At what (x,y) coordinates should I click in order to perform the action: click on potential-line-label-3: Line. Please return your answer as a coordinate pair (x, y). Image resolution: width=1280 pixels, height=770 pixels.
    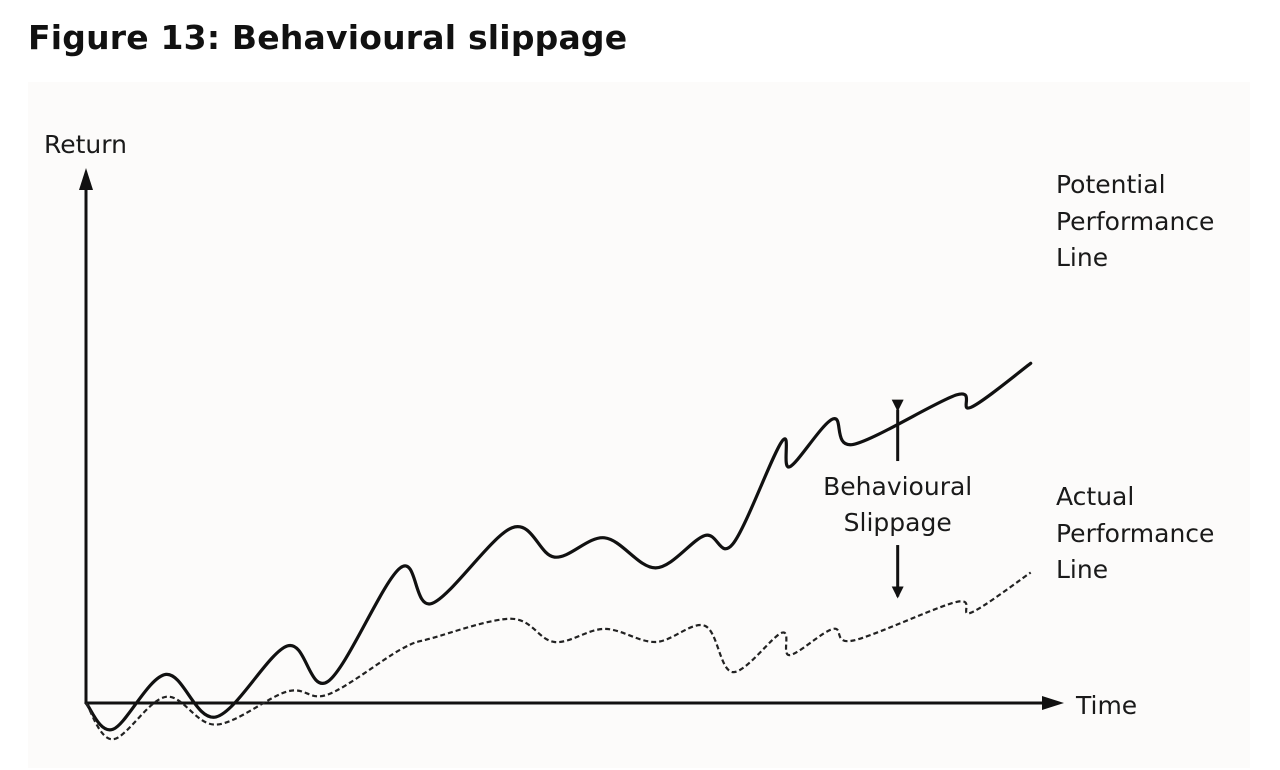
    Looking at the image, I should click on (1082, 257).